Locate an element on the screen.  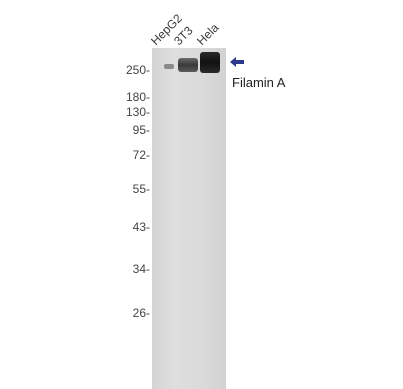
lane-label-hela: Hela is located at coordinates (208, 34).